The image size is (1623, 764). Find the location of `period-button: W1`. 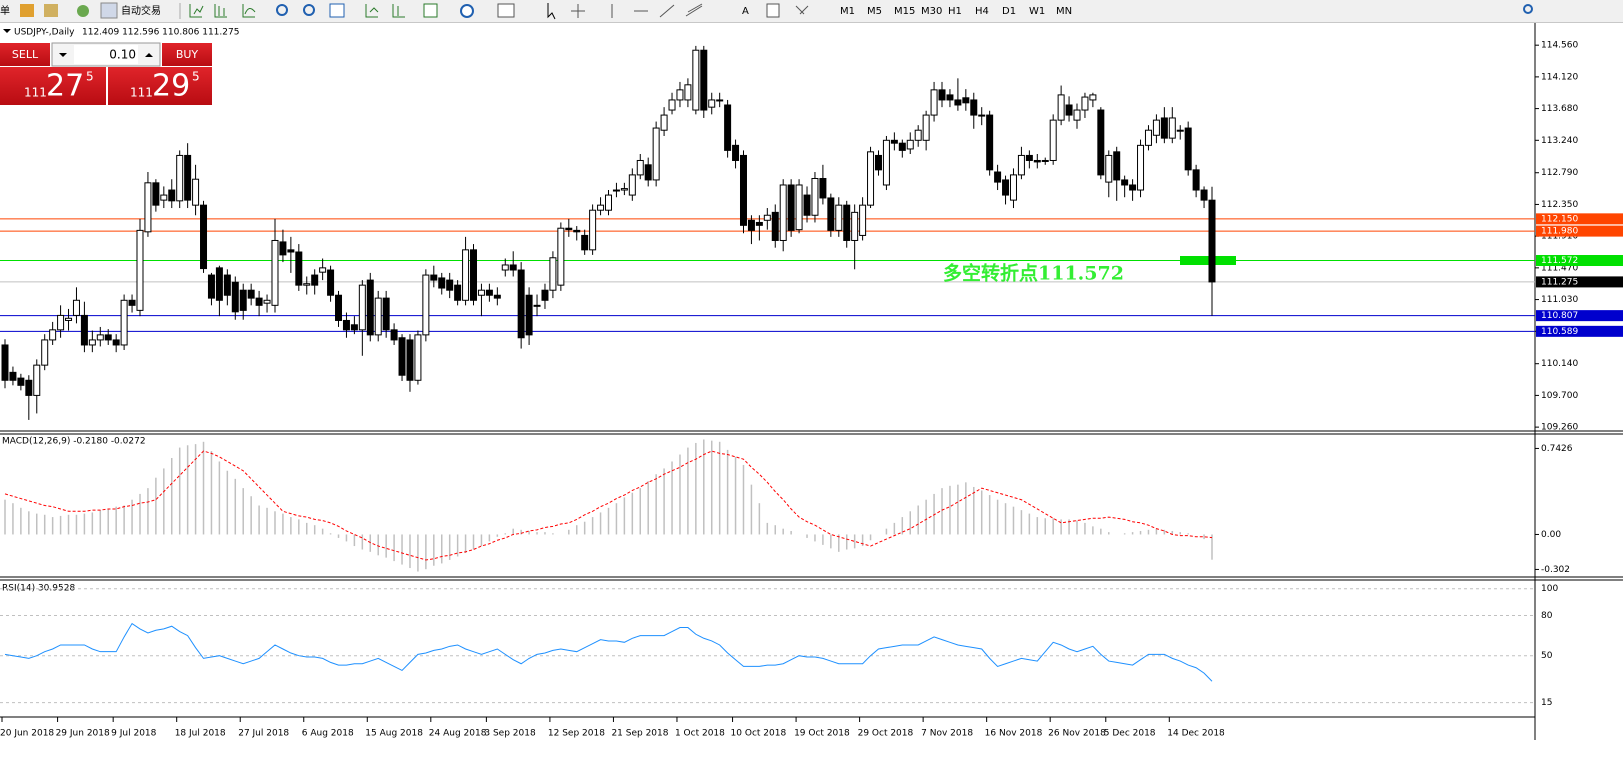

period-button: W1 is located at coordinates (1037, 11).